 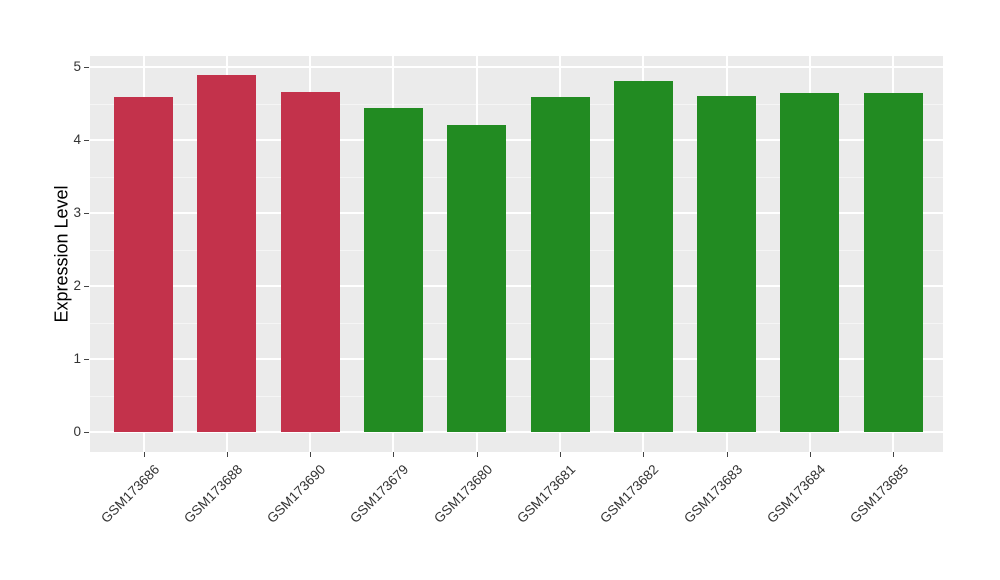 What do you see at coordinates (77, 358) in the screenshot?
I see `y-tick-label: 1` at bounding box center [77, 358].